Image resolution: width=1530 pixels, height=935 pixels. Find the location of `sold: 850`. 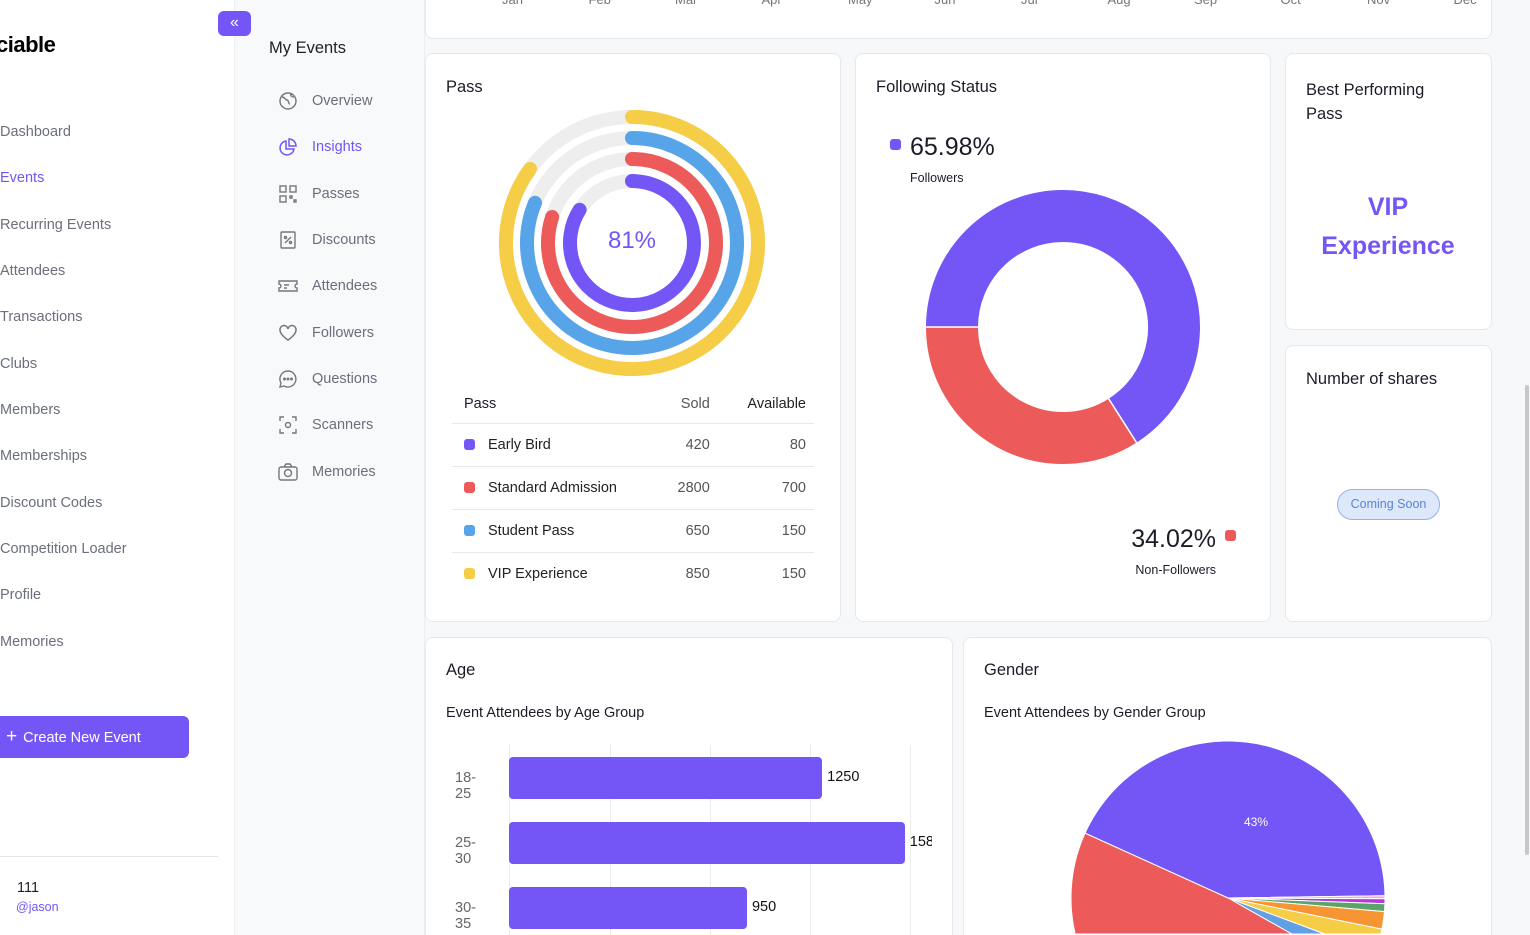

sold: 850 is located at coordinates (697, 573).